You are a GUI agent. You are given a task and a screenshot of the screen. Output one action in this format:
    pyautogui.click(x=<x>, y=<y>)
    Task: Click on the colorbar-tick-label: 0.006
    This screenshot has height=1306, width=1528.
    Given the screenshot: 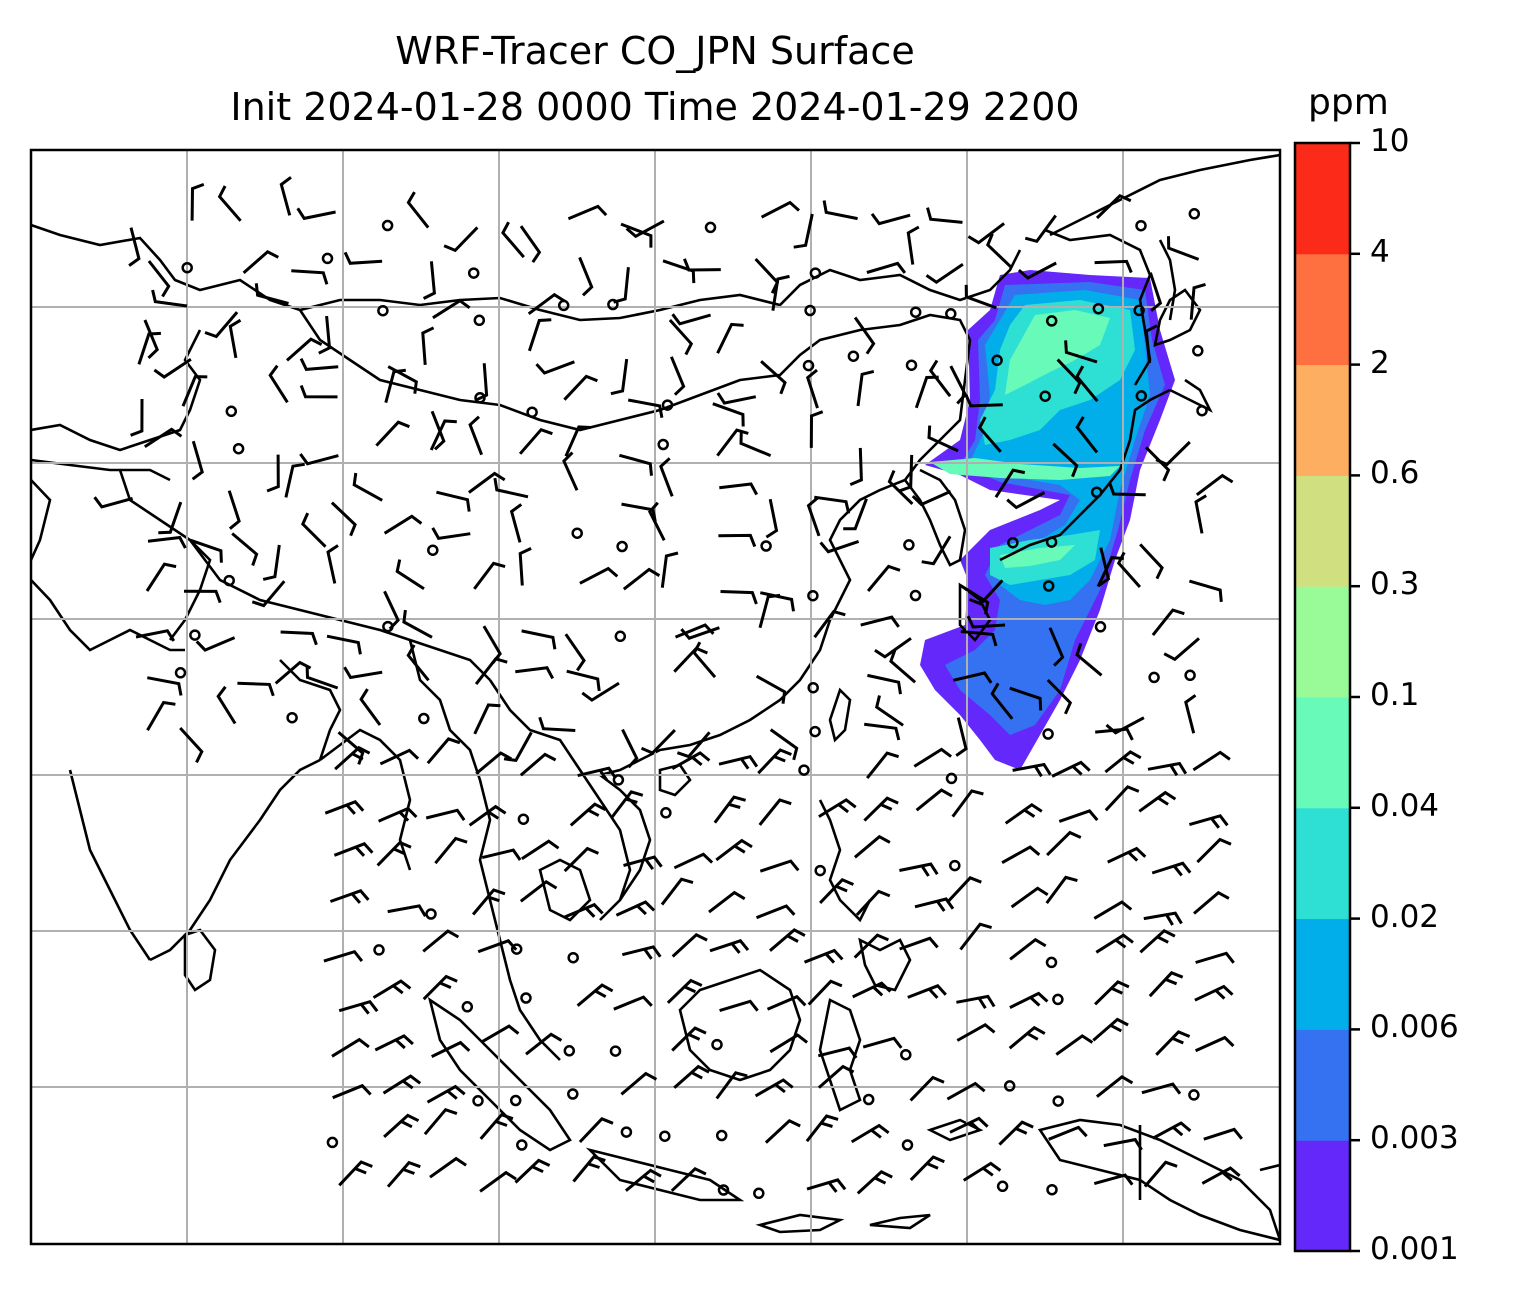 What is the action you would take?
    pyautogui.click(x=1414, y=1027)
    